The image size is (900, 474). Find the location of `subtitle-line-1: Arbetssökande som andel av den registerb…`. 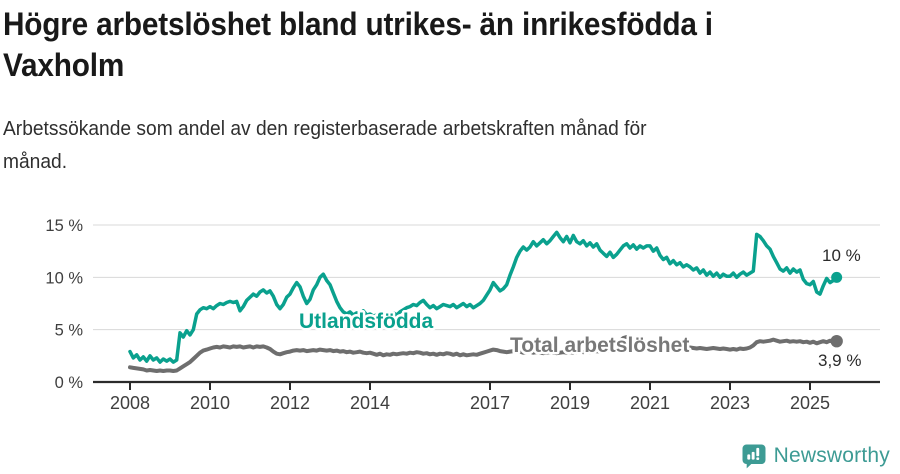

subtitle-line-1: Arbetssökande som andel av den registerb… is located at coordinates (325, 129).